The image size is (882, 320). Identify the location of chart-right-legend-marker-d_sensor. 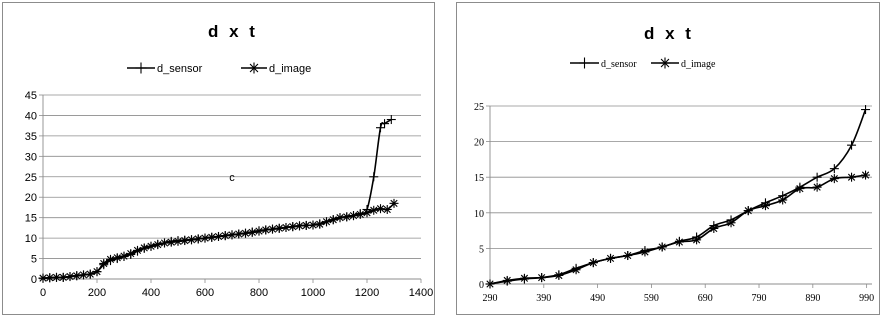
(584, 63).